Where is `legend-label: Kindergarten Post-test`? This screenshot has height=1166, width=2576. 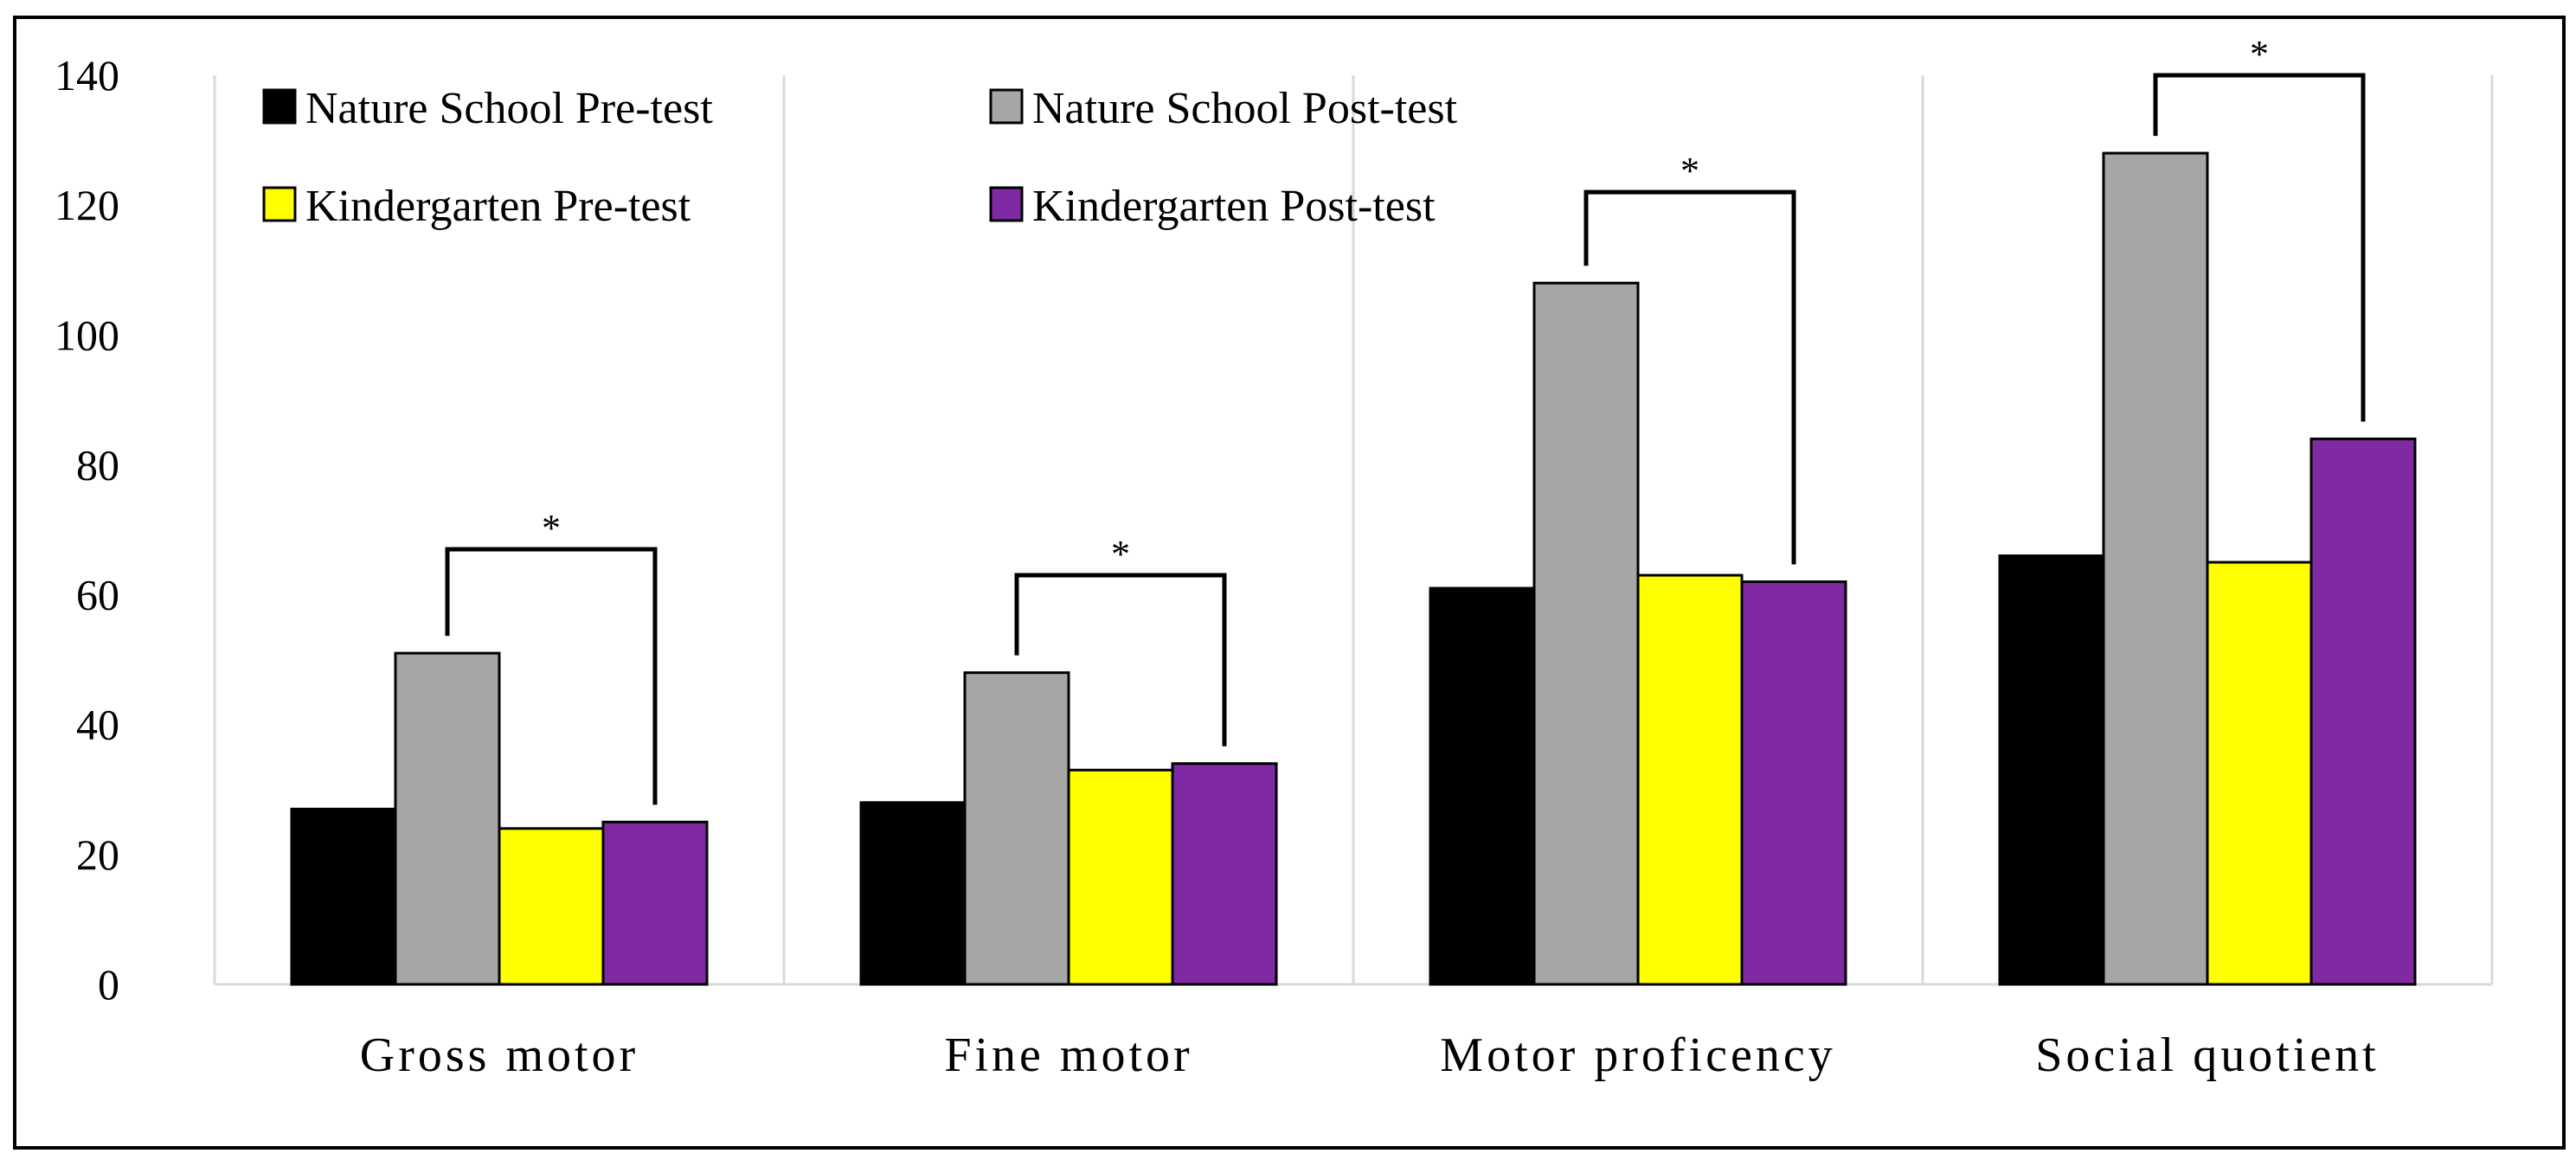
legend-label: Kindergarten Post-test is located at coordinates (1234, 206).